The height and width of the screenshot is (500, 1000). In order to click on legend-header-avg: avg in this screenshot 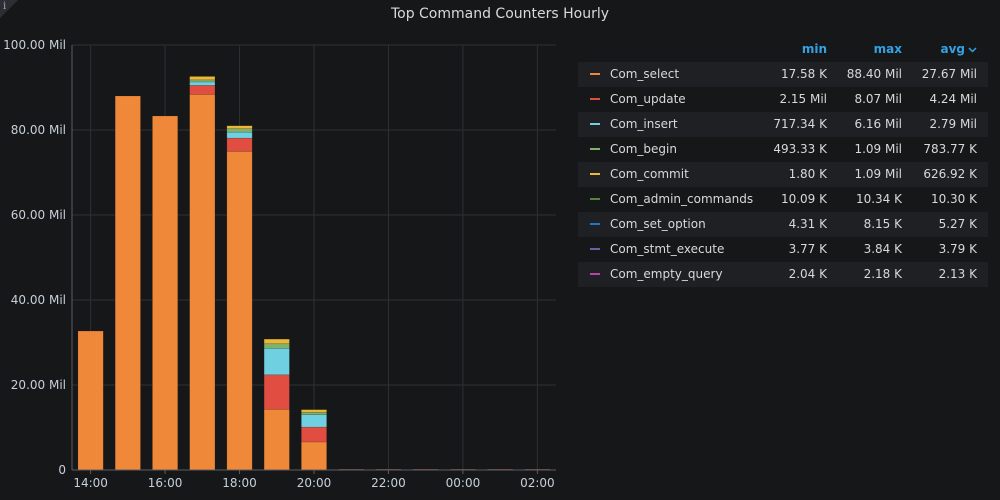, I will do `click(942, 49)`.